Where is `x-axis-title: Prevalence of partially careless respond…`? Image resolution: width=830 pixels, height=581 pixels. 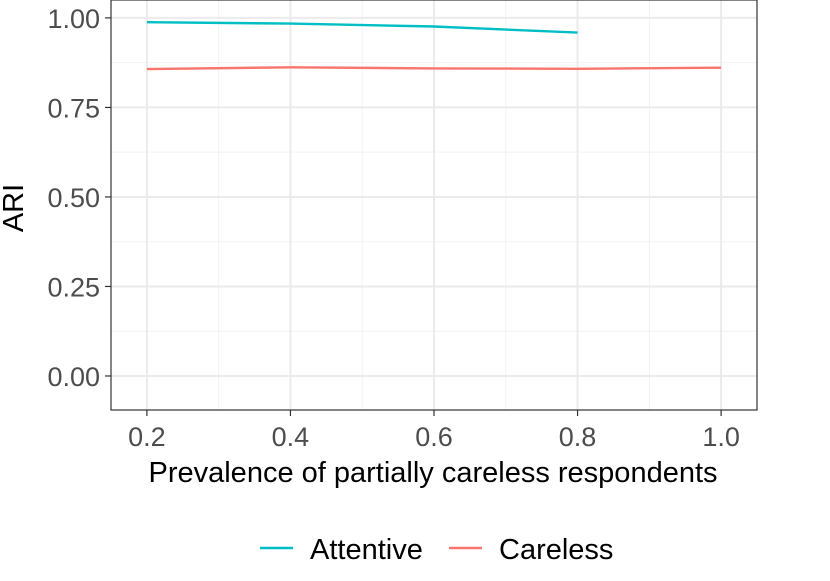 x-axis-title: Prevalence of partially careless respond… is located at coordinates (432, 473).